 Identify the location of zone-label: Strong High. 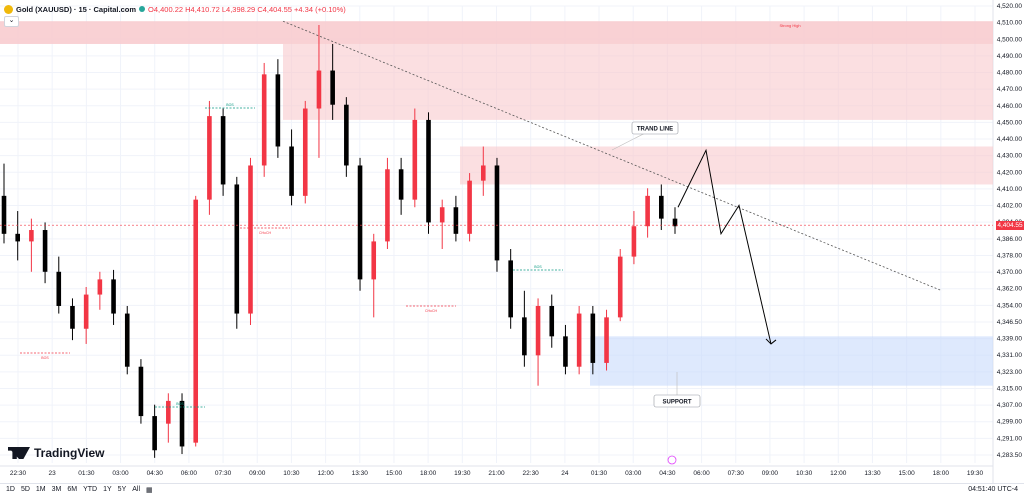
(789, 25).